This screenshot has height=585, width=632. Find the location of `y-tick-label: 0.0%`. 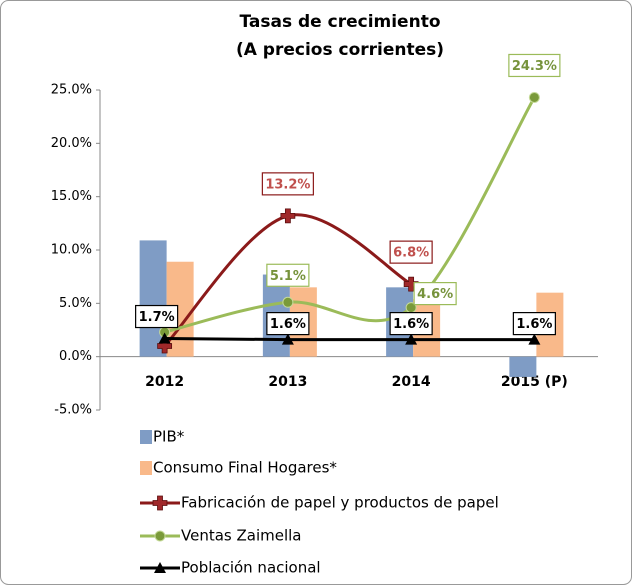

y-tick-label: 0.0% is located at coordinates (75, 356).